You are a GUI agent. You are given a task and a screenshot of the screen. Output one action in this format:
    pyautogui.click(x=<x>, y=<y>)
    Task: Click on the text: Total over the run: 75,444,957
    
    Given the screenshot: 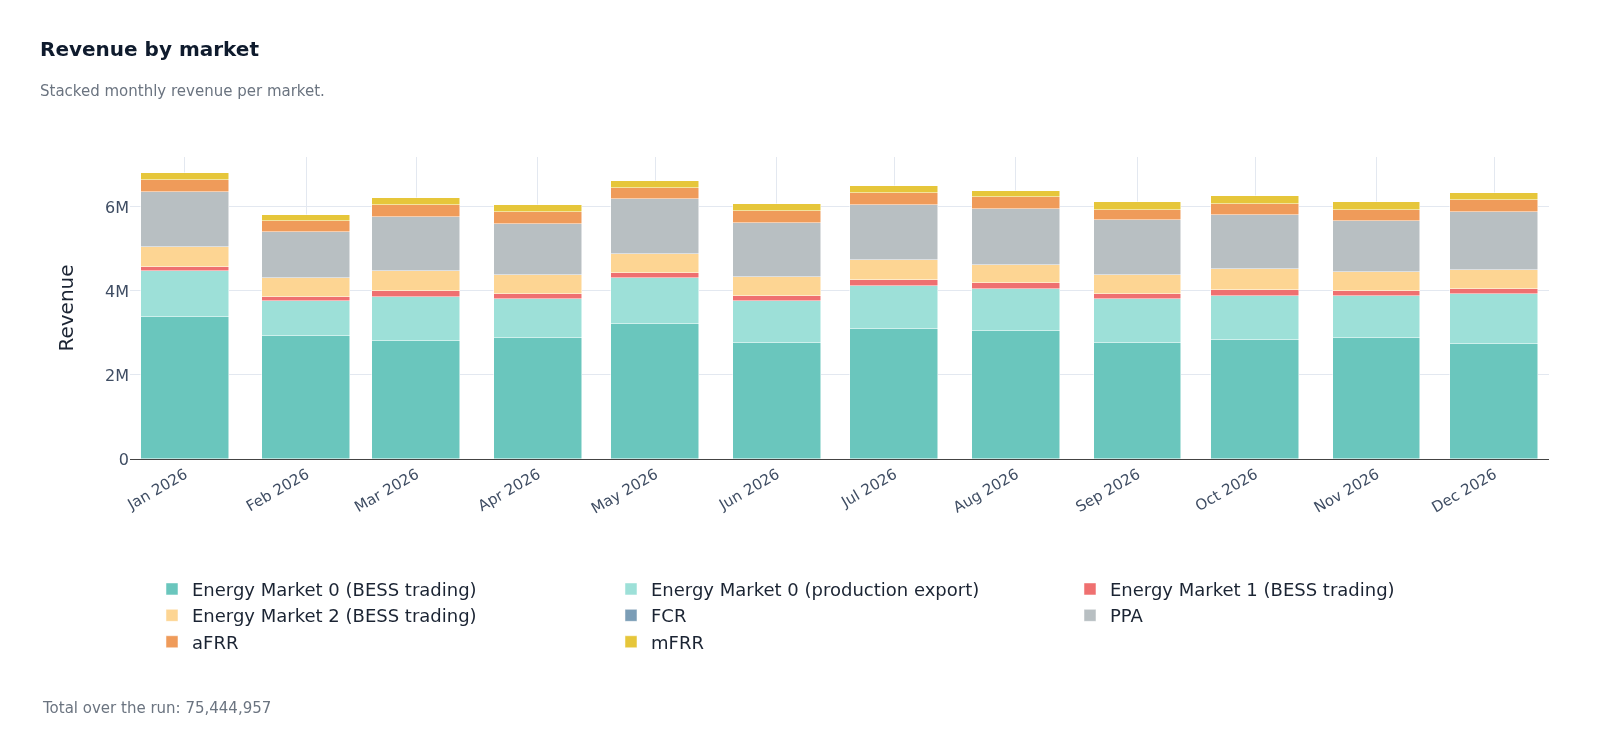 What is the action you would take?
    pyautogui.click(x=157, y=708)
    